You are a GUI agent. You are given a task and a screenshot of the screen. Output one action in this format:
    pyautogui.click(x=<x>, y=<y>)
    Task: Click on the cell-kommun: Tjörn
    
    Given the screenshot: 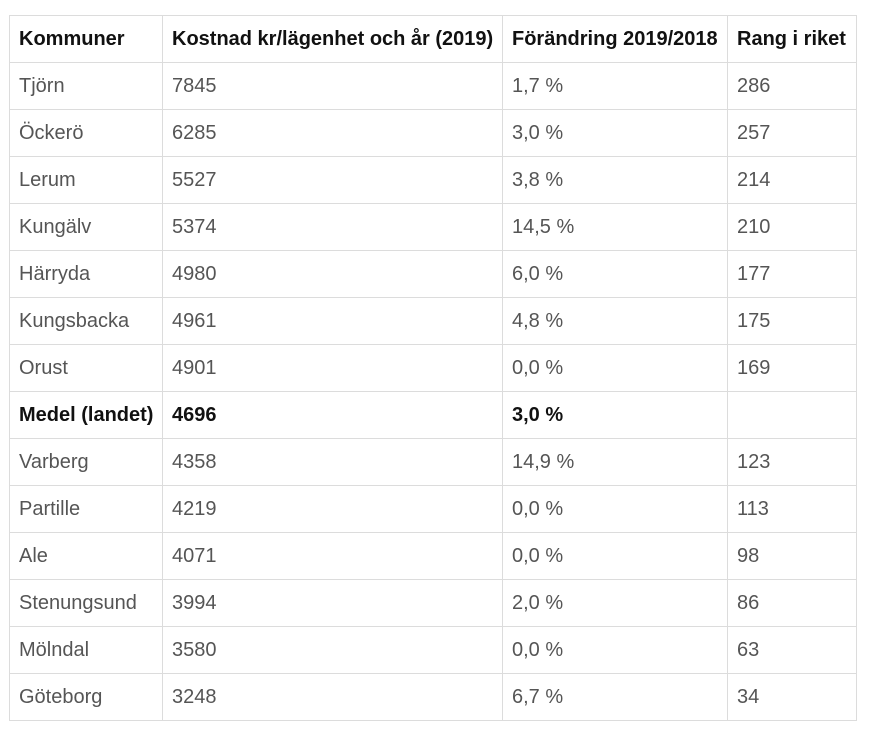 What is the action you would take?
    pyautogui.click(x=86, y=86)
    